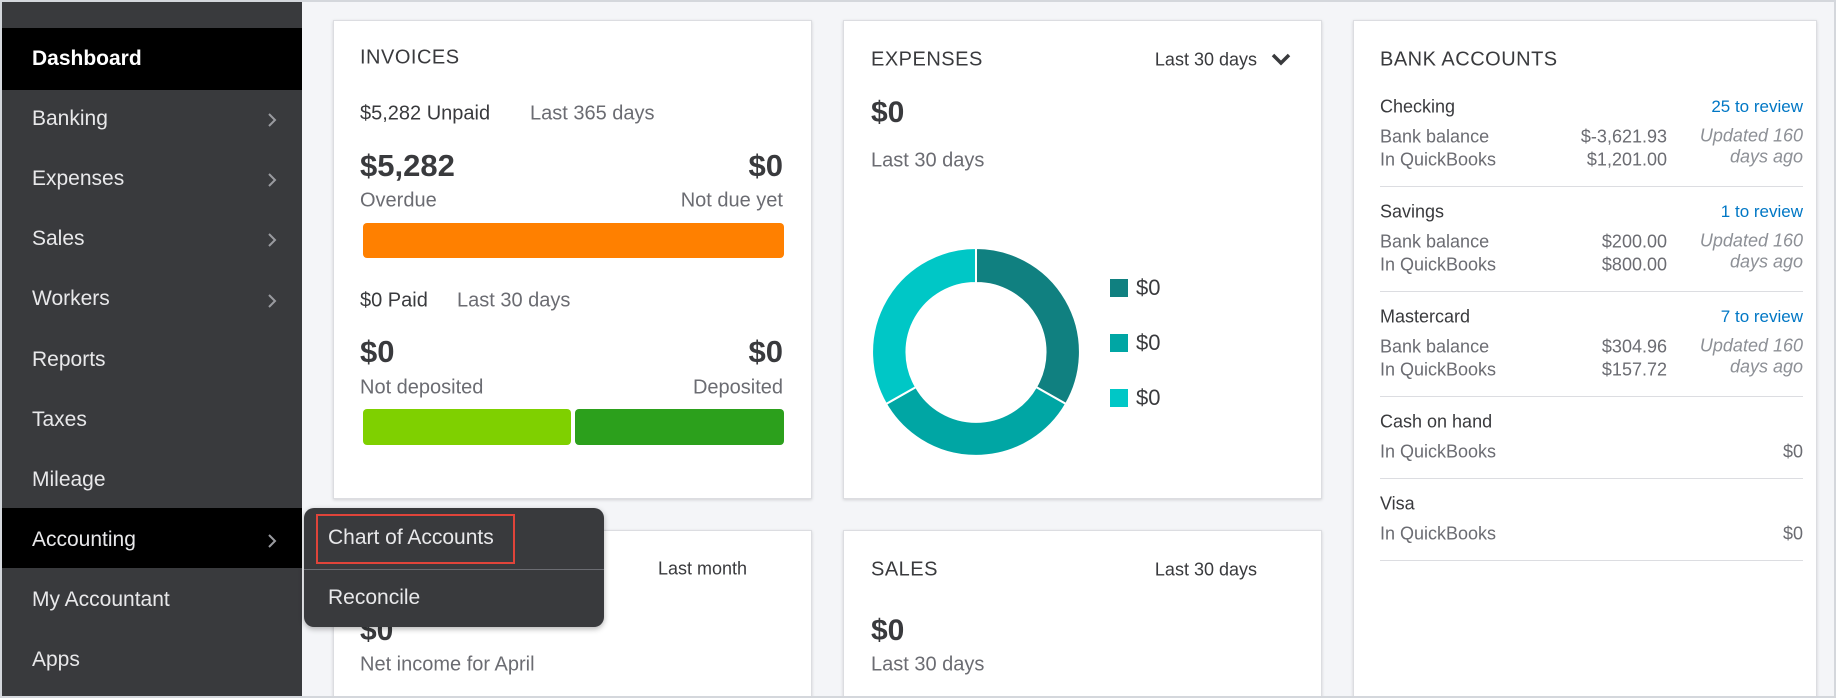 The width and height of the screenshot is (1836, 698). Describe the element at coordinates (1418, 106) in the screenshot. I see `account-name: Checking` at that location.